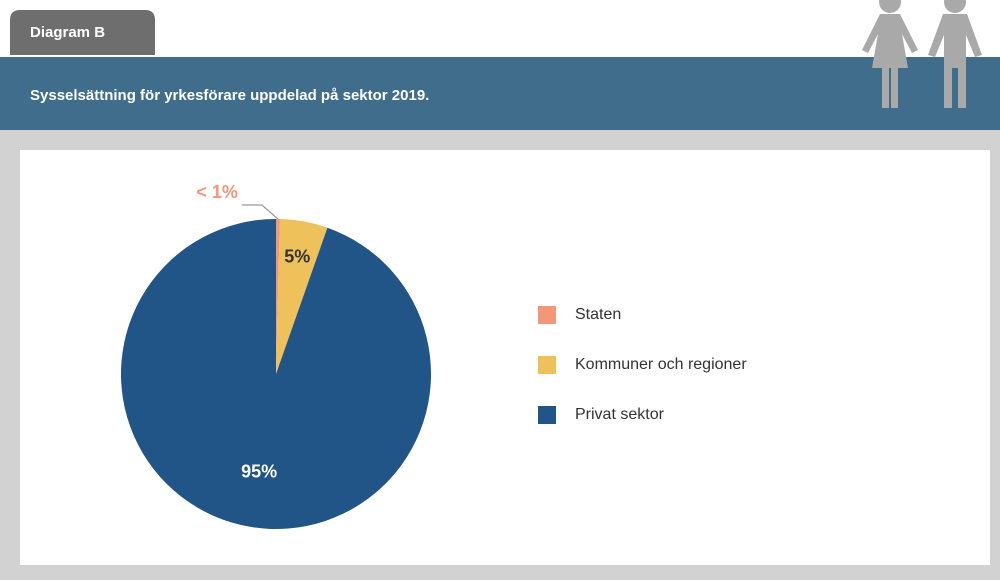 This screenshot has width=1000, height=580. Describe the element at coordinates (217, 192) in the screenshot. I see `data-label: < 1%` at that location.